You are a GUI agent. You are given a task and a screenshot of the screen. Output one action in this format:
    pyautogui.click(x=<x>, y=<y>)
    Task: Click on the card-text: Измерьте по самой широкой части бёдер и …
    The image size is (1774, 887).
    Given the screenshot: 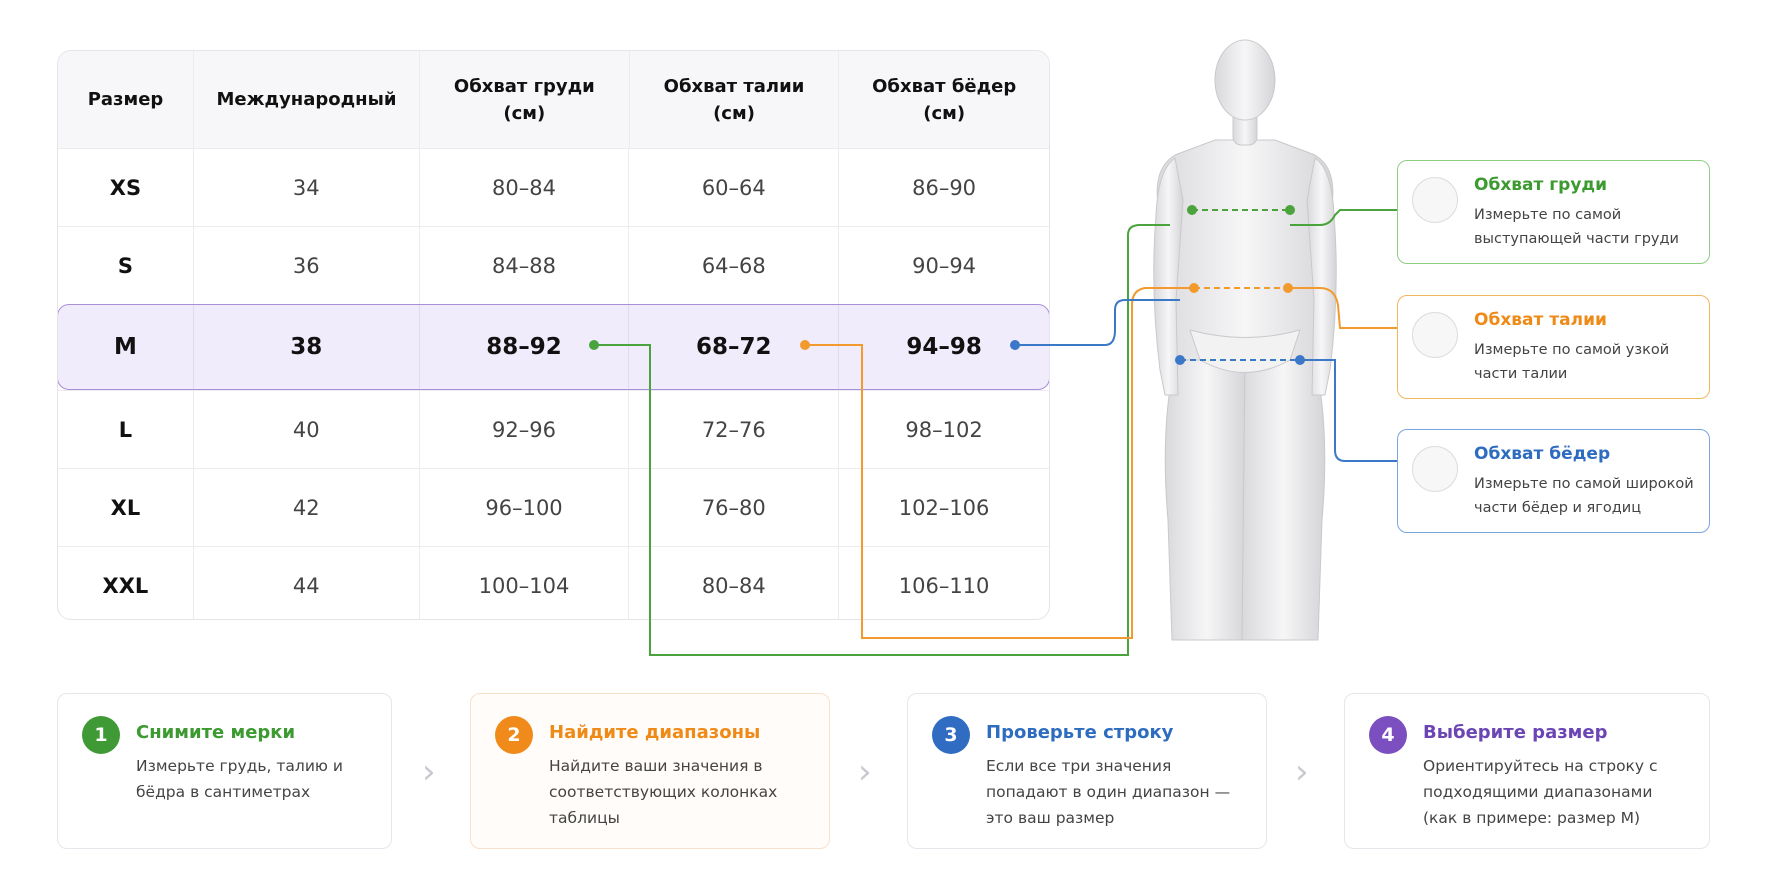 What is the action you would take?
    pyautogui.click(x=1584, y=496)
    